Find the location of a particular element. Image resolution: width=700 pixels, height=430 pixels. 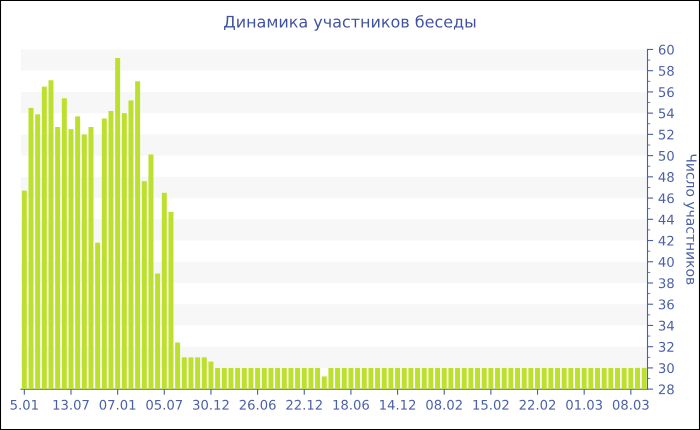

chart-title: Динамика участников беседы is located at coordinates (350, 23).